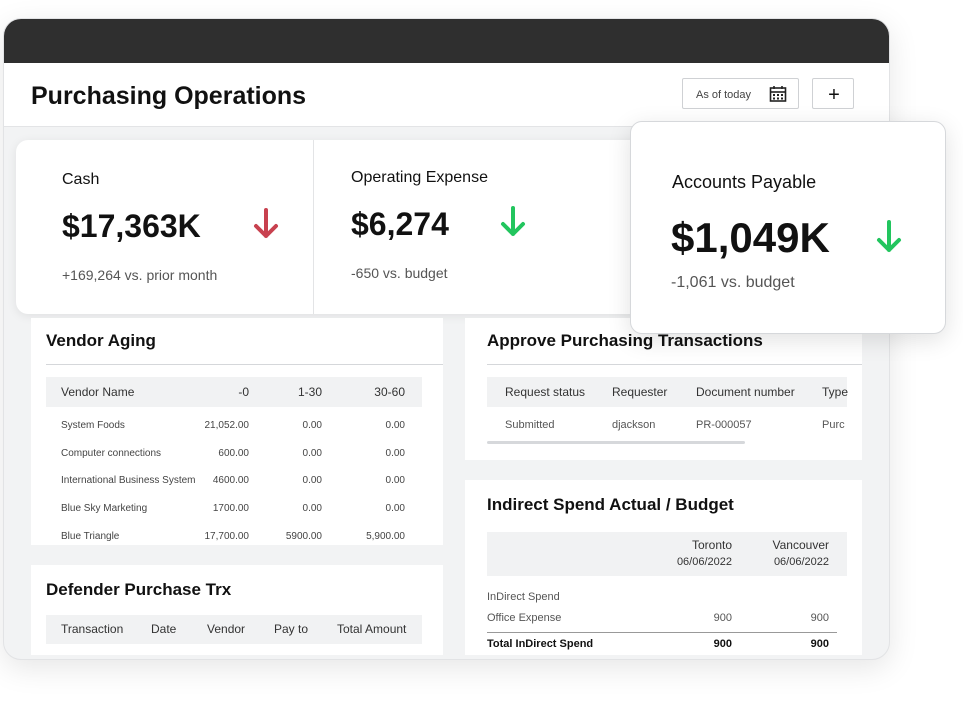  What do you see at coordinates (724, 424) in the screenshot?
I see `table-cell: PR-000057` at bounding box center [724, 424].